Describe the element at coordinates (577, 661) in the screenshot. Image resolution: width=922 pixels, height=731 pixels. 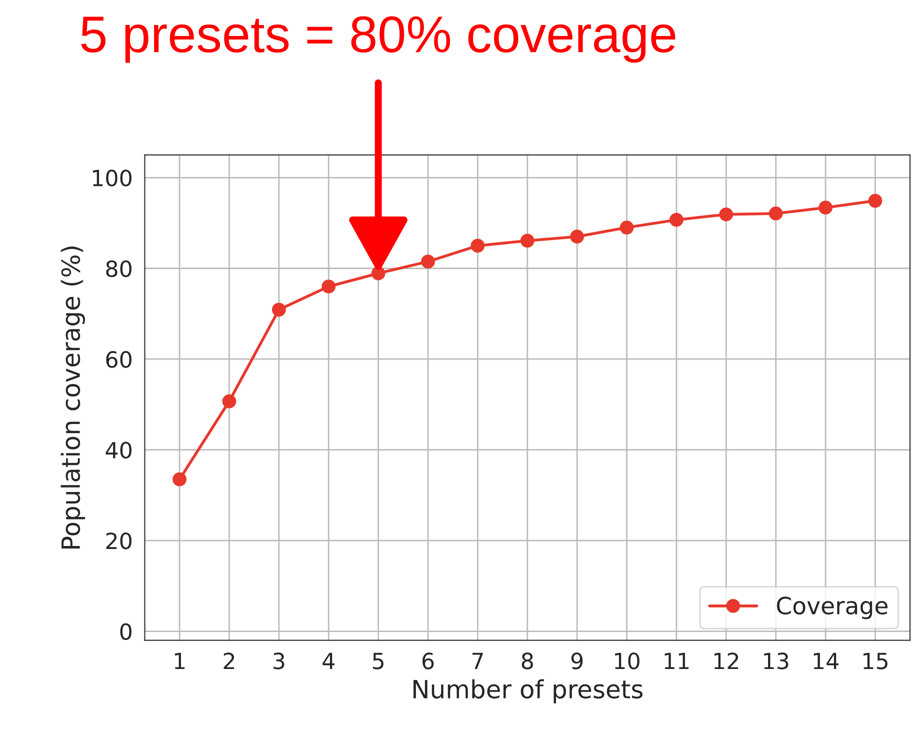
I see `x-tick-label: 9` at that location.